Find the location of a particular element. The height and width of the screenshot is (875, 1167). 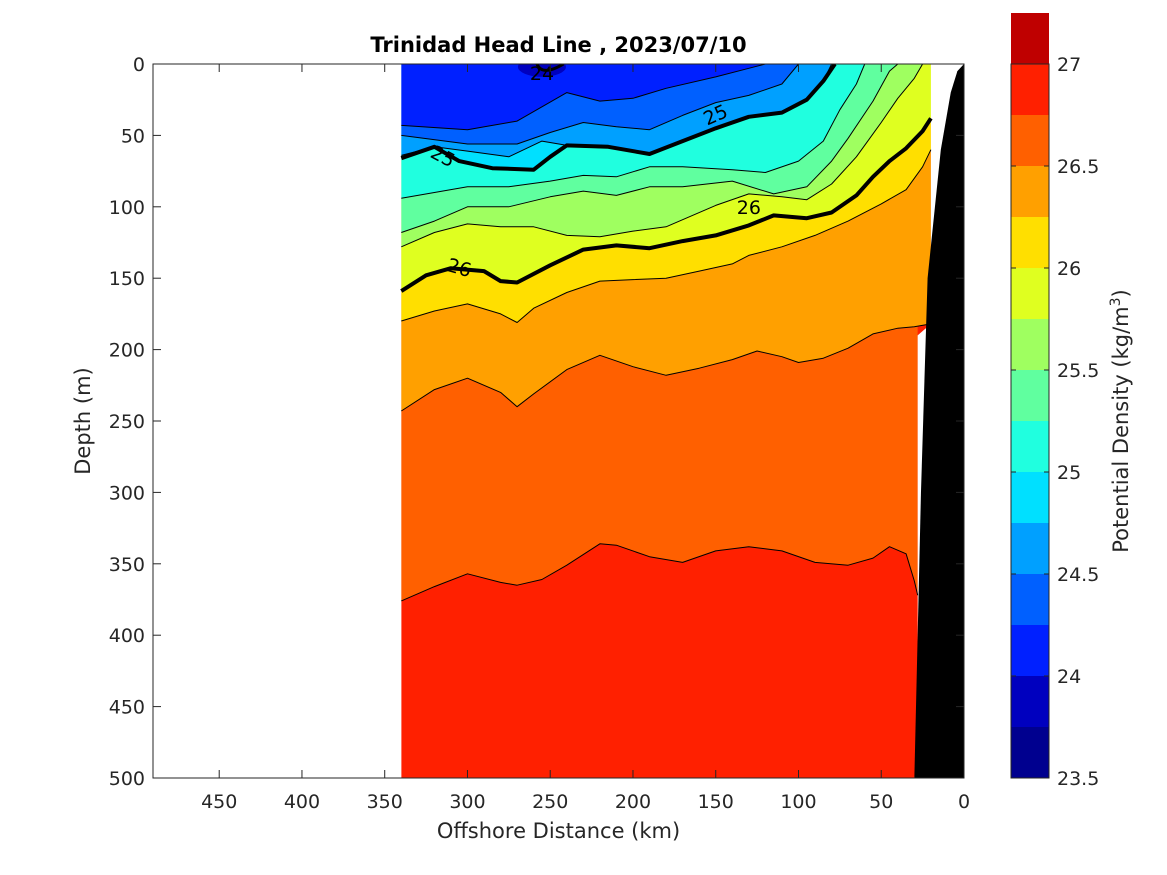

contour-label-text: 24 is located at coordinates (542, 74).